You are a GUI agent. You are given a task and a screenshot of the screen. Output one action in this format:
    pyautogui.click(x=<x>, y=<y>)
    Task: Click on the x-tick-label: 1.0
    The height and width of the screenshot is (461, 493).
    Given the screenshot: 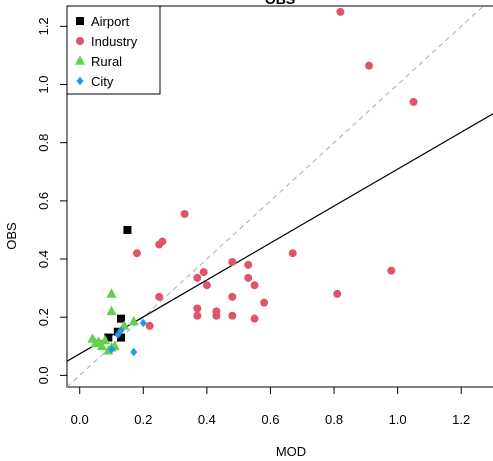 What is the action you would take?
    pyautogui.click(x=398, y=419)
    